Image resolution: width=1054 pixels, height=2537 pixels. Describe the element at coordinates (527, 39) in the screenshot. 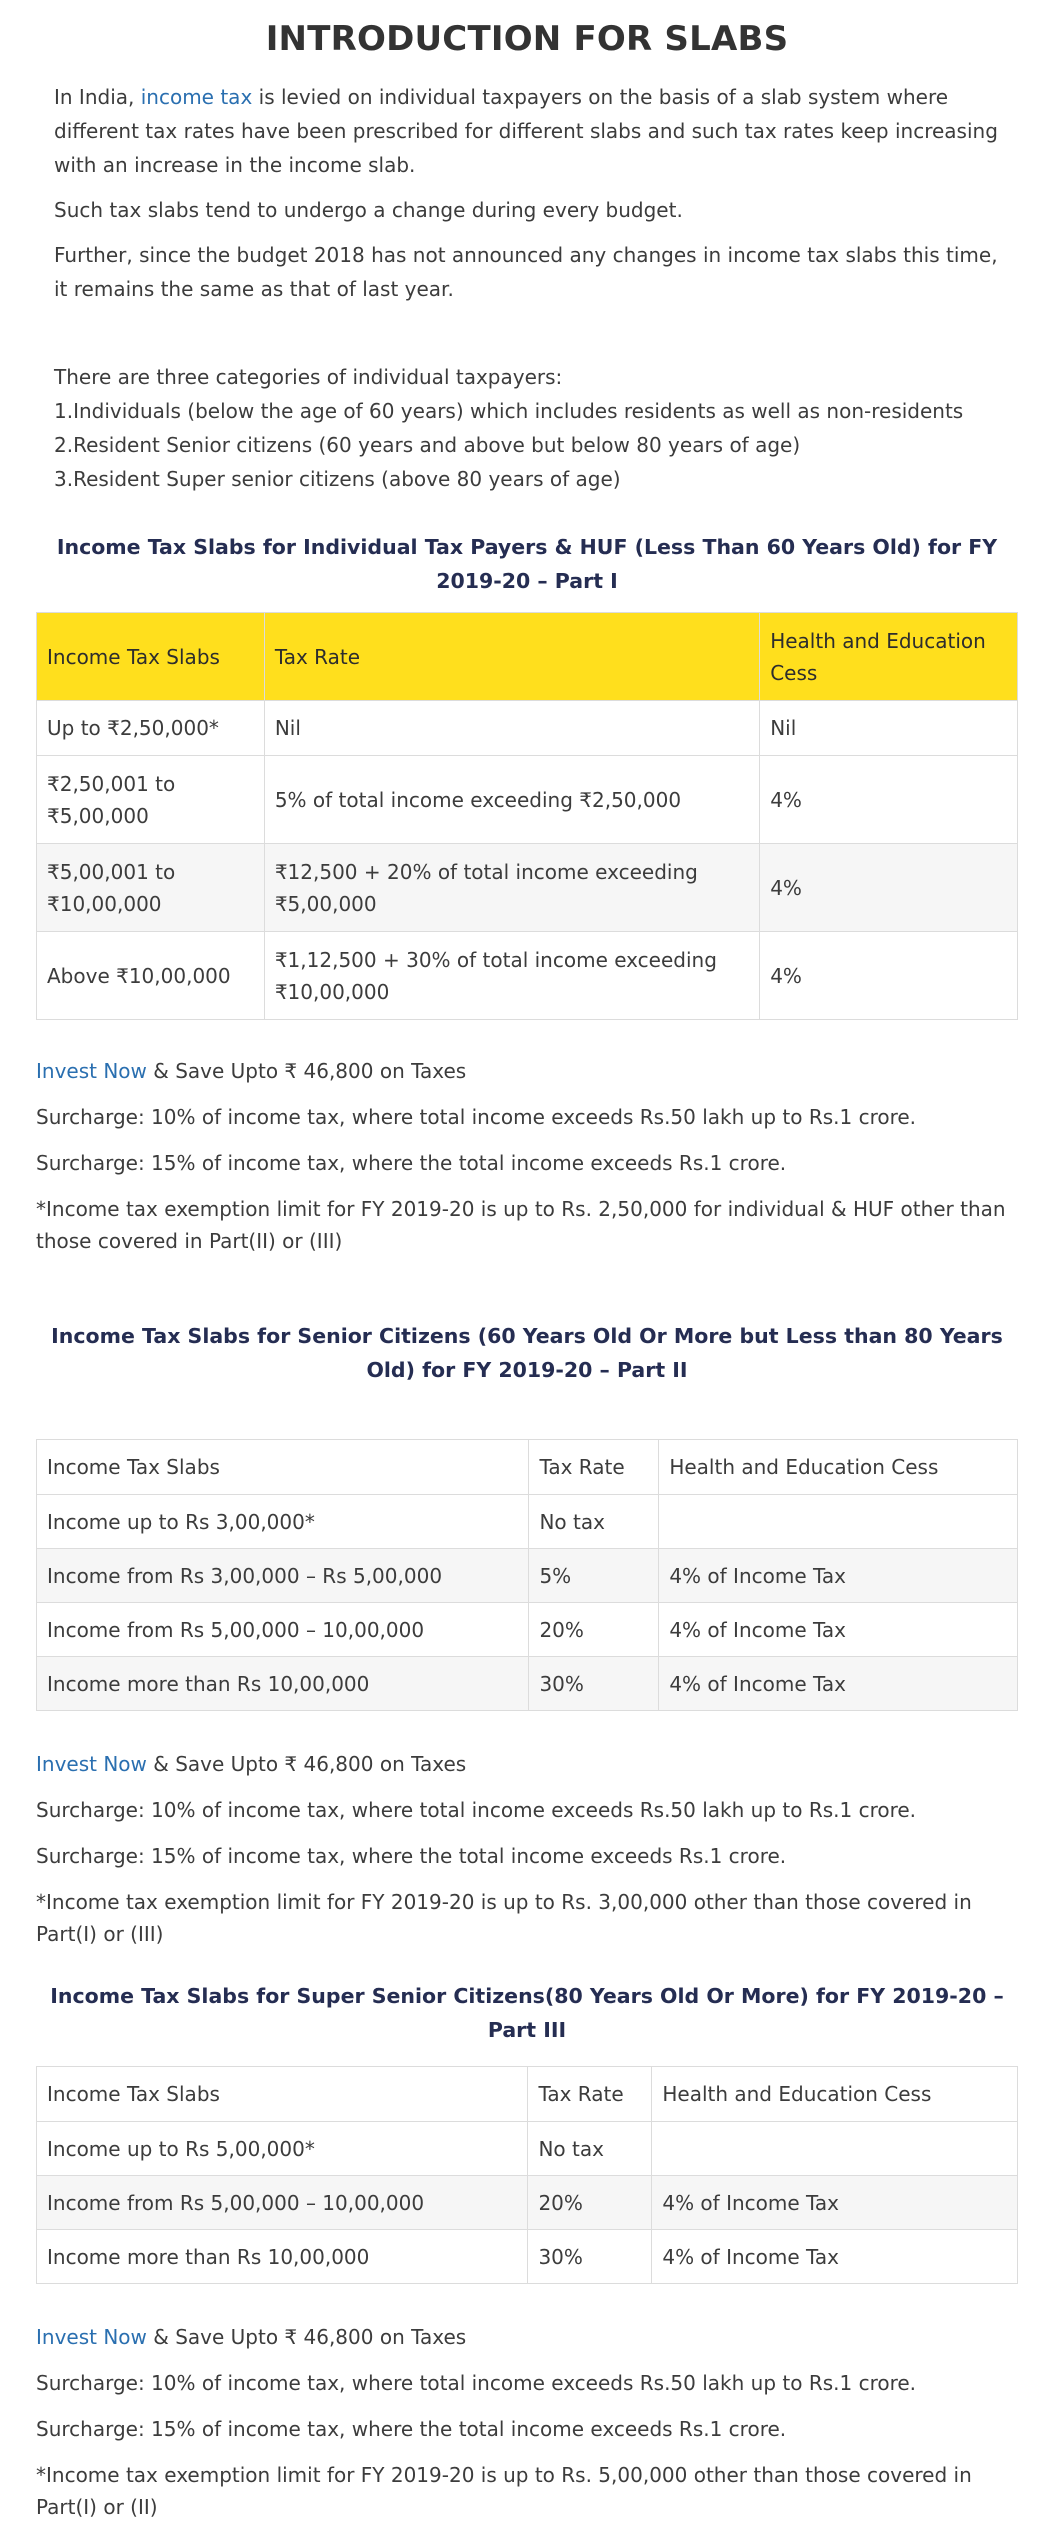

I see `page-title: INTRODUCTION FOR SLABS` at that location.